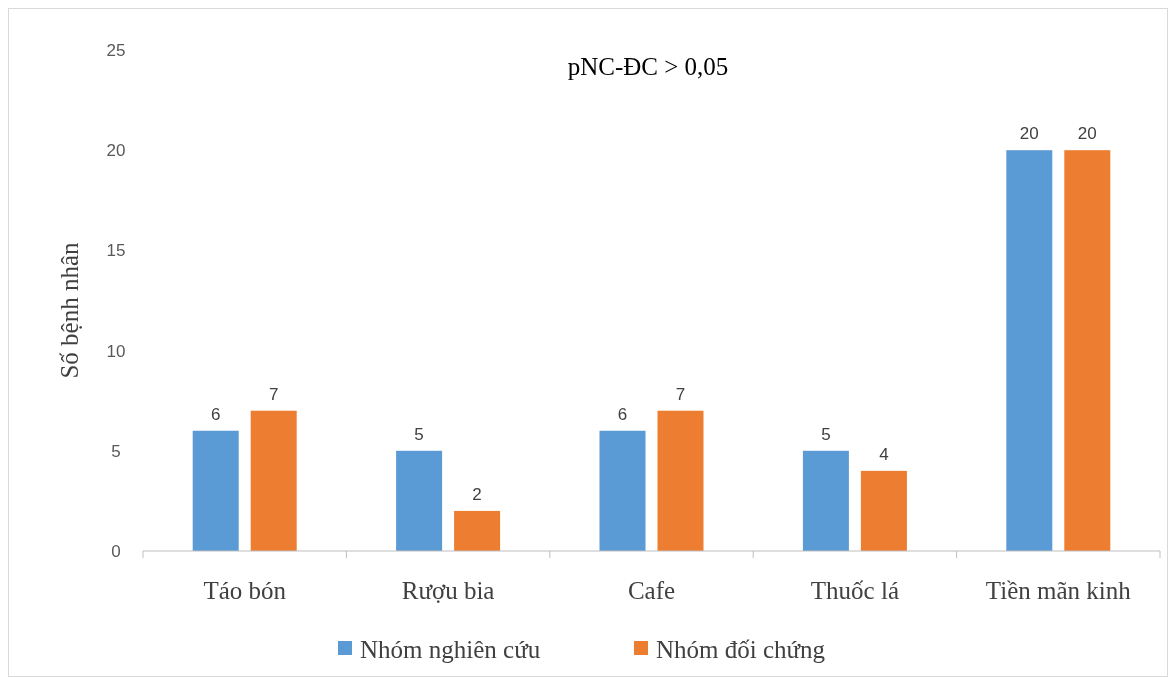  What do you see at coordinates (648, 66) in the screenshot?
I see `chart-title: pNC-ĐC > 0,05` at bounding box center [648, 66].